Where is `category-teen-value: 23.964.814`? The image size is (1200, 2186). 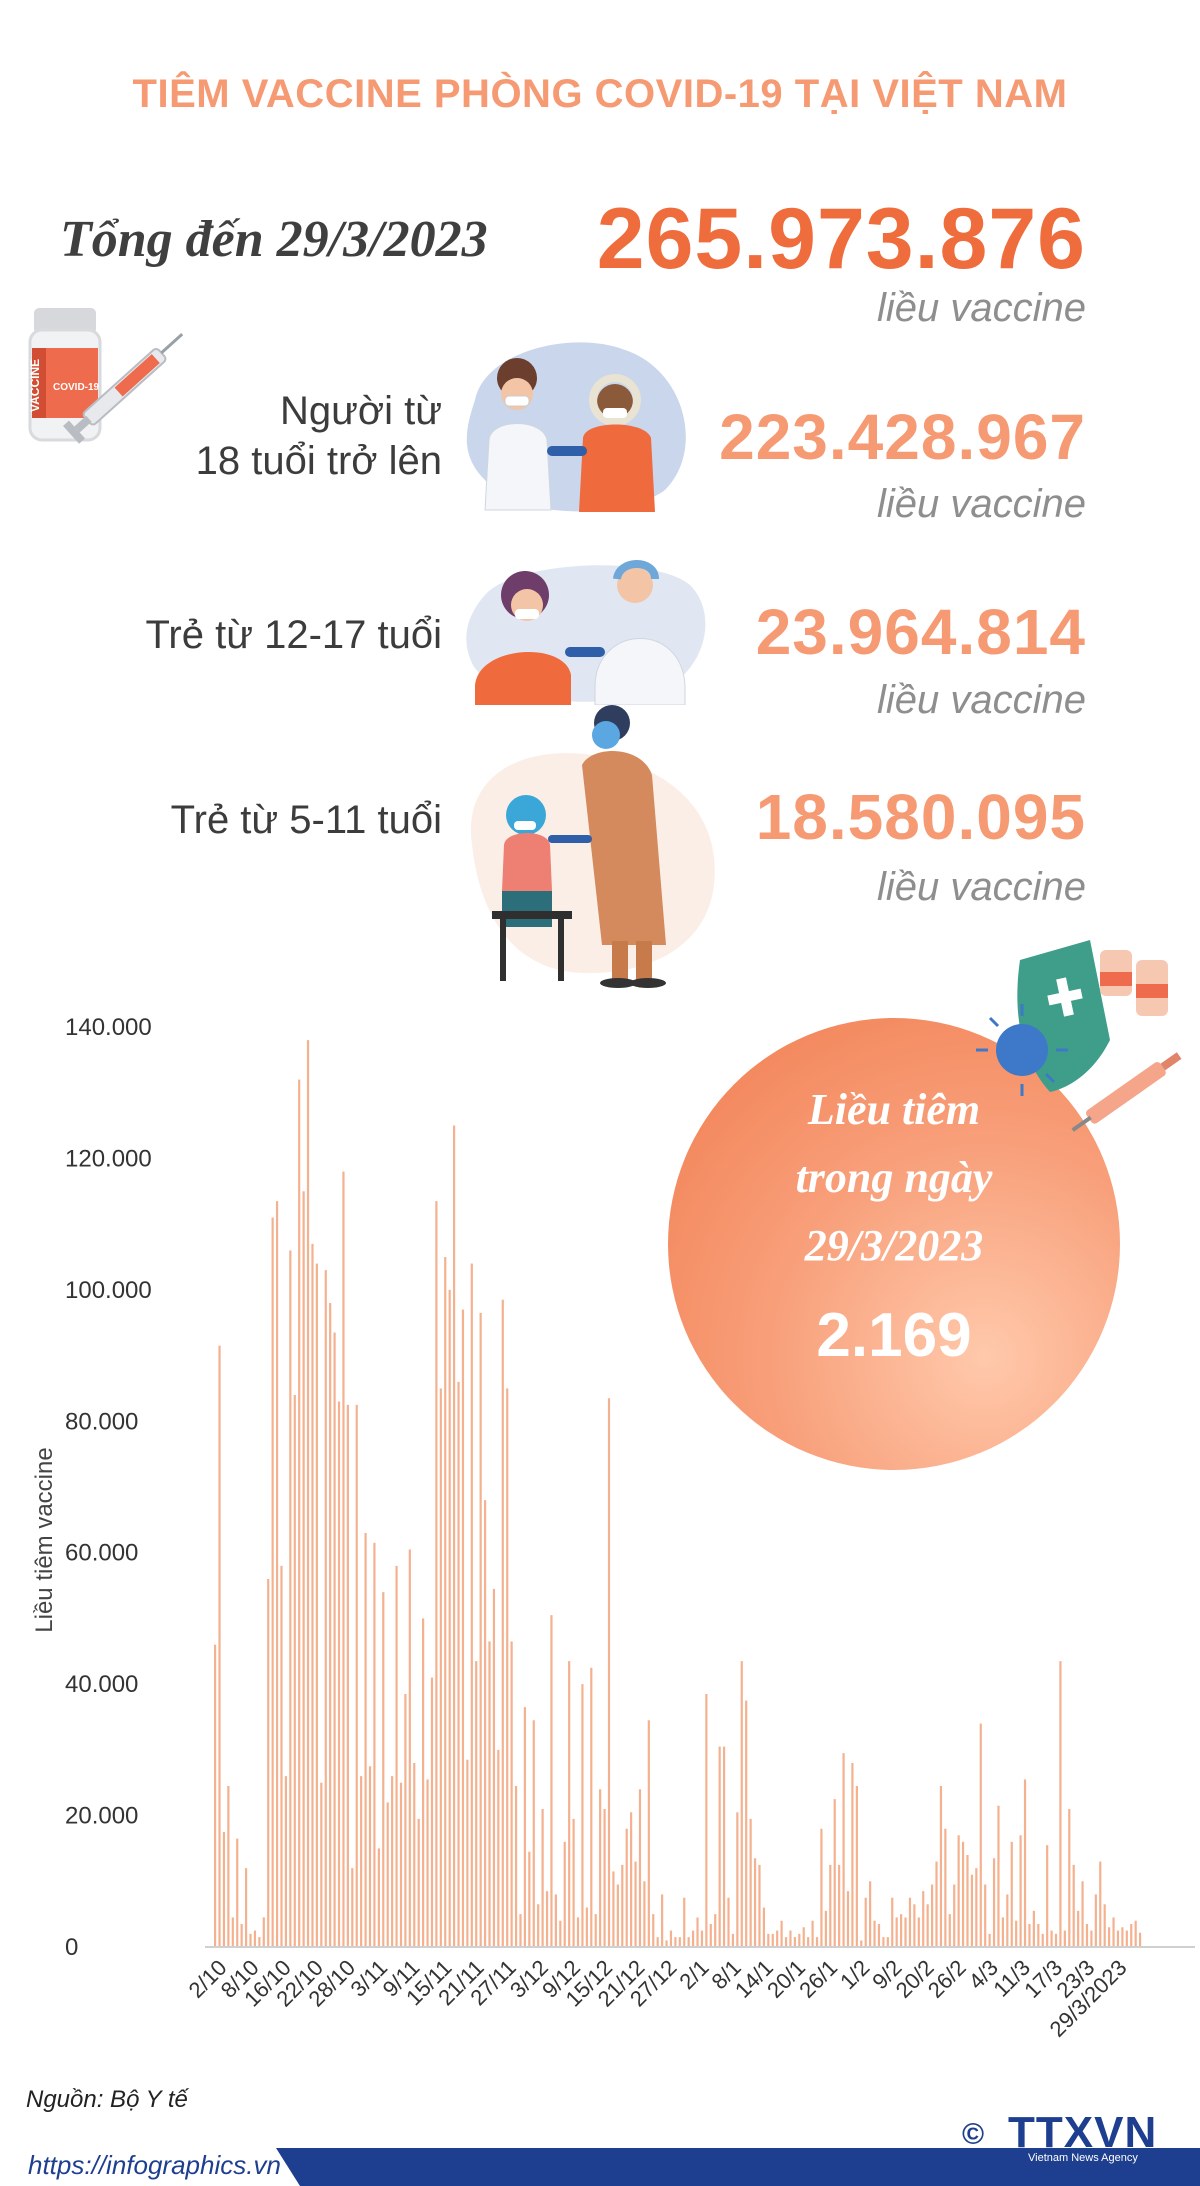 category-teen-value: 23.964.814 is located at coordinates (920, 632).